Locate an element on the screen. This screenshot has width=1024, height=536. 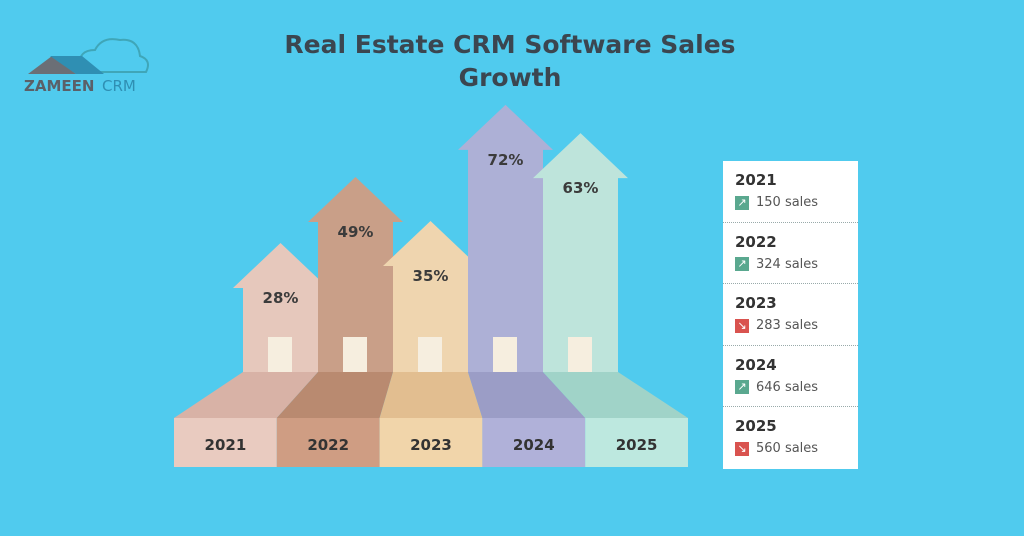
arrow-bar-2022 is located at coordinates (355, 274).